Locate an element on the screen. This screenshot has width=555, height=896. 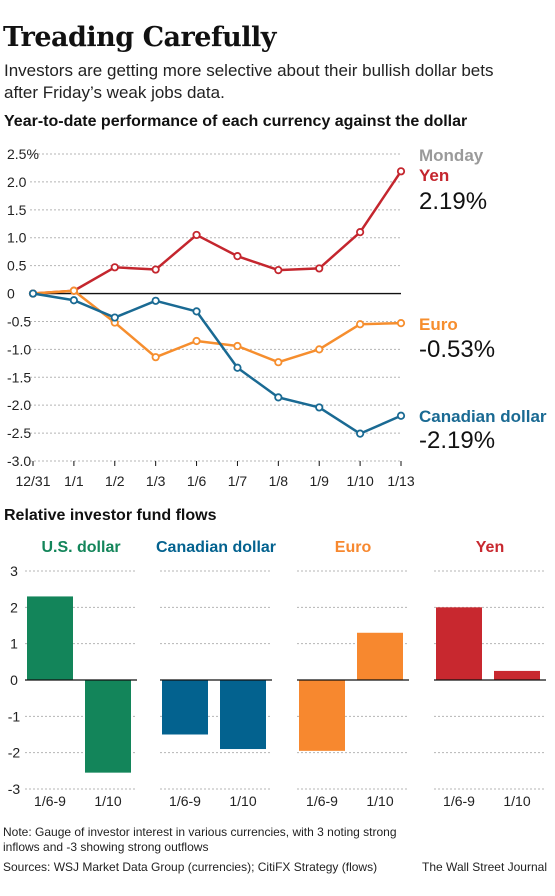
x-tick-label: 1/1 is located at coordinates (74, 481).